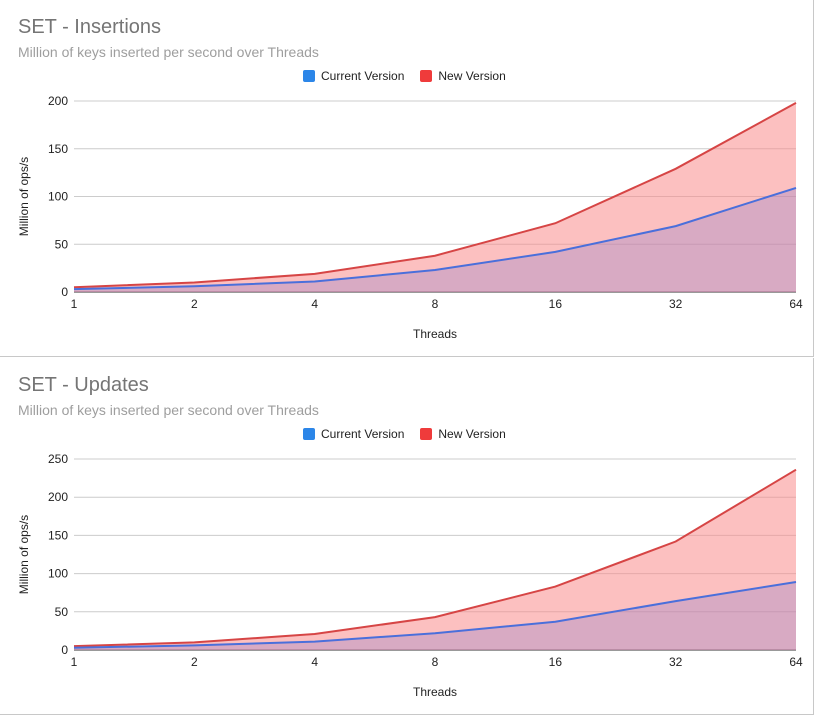  What do you see at coordinates (58, 459) in the screenshot?
I see `y-tick-label: 250` at bounding box center [58, 459].